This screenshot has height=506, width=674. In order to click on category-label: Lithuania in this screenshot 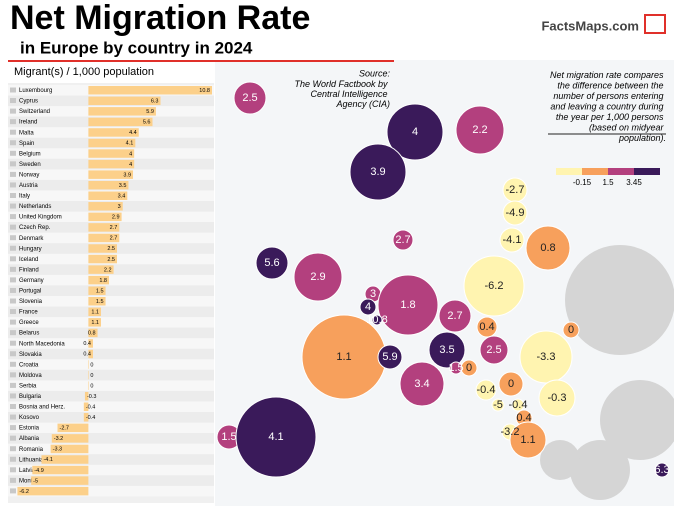, I will do `click(31, 460)`.